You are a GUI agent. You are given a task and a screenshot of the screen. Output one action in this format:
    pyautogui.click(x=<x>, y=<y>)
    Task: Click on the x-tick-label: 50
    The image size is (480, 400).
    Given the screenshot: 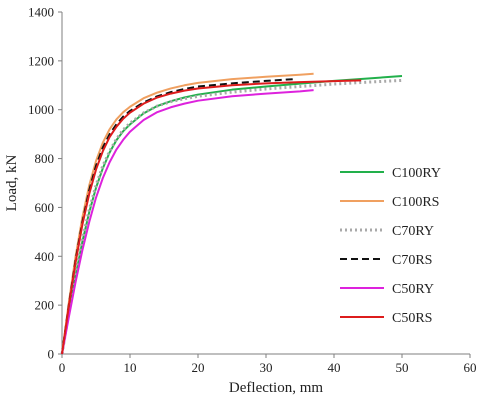 What is the action you would take?
    pyautogui.click(x=402, y=367)
    